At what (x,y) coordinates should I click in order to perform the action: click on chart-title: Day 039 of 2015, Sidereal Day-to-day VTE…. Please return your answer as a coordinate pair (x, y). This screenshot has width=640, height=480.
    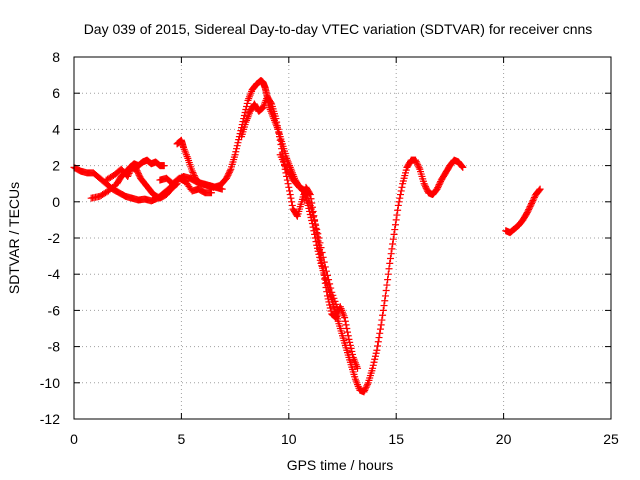
    Looking at the image, I should click on (338, 29).